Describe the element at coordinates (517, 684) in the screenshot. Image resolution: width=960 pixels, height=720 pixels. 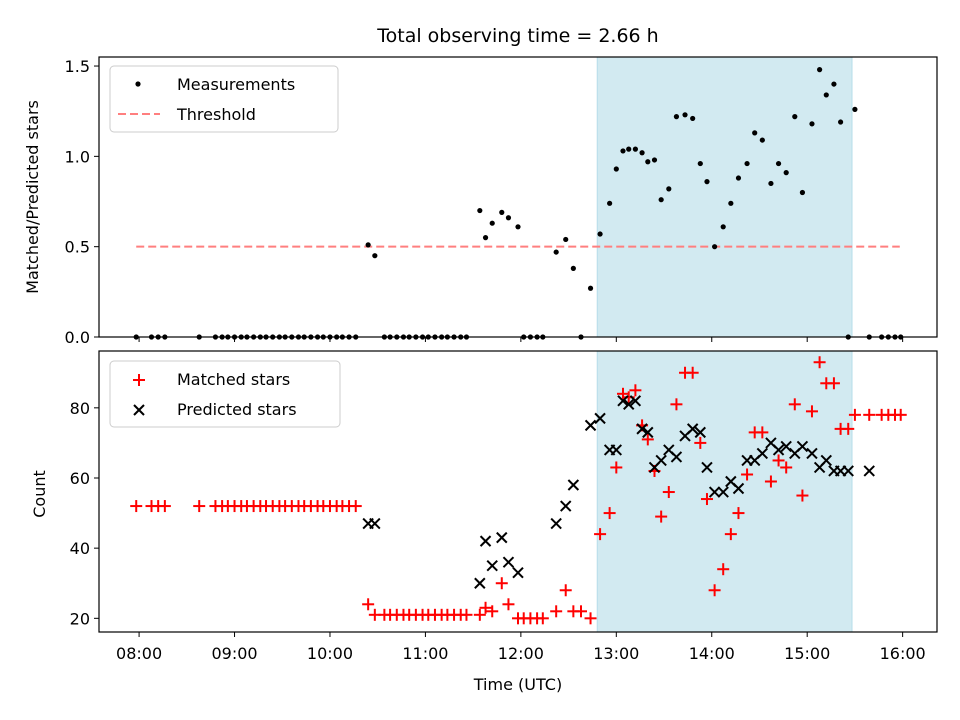
I see `x-axis-label: Time (UTC)` at that location.